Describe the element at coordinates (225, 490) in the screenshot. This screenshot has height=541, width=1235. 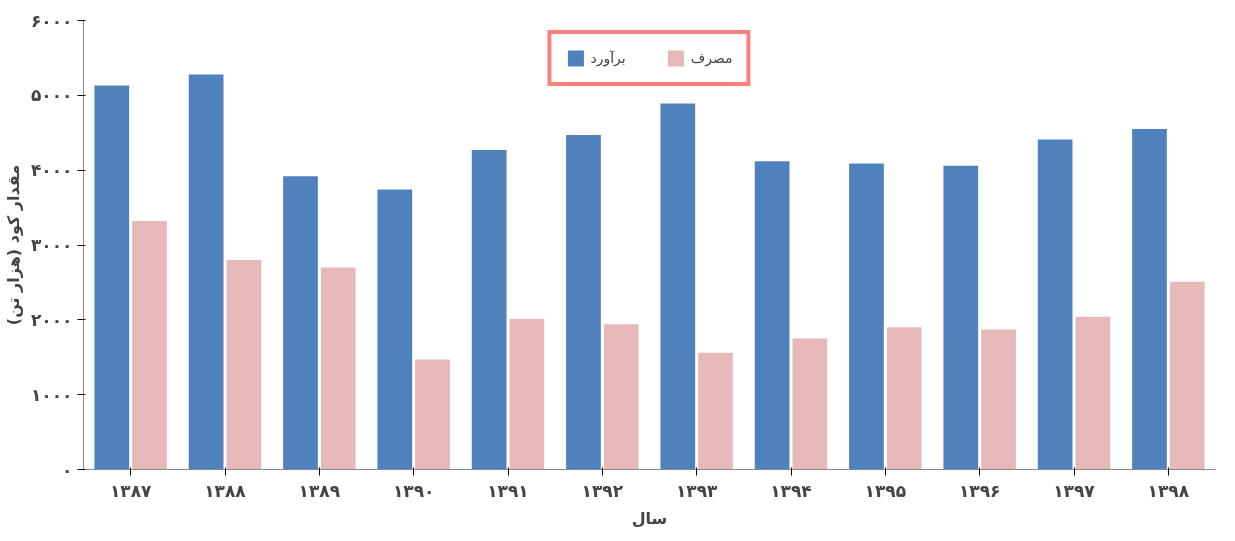
I see `x-tick-label: ۱۳۸۸` at that location.